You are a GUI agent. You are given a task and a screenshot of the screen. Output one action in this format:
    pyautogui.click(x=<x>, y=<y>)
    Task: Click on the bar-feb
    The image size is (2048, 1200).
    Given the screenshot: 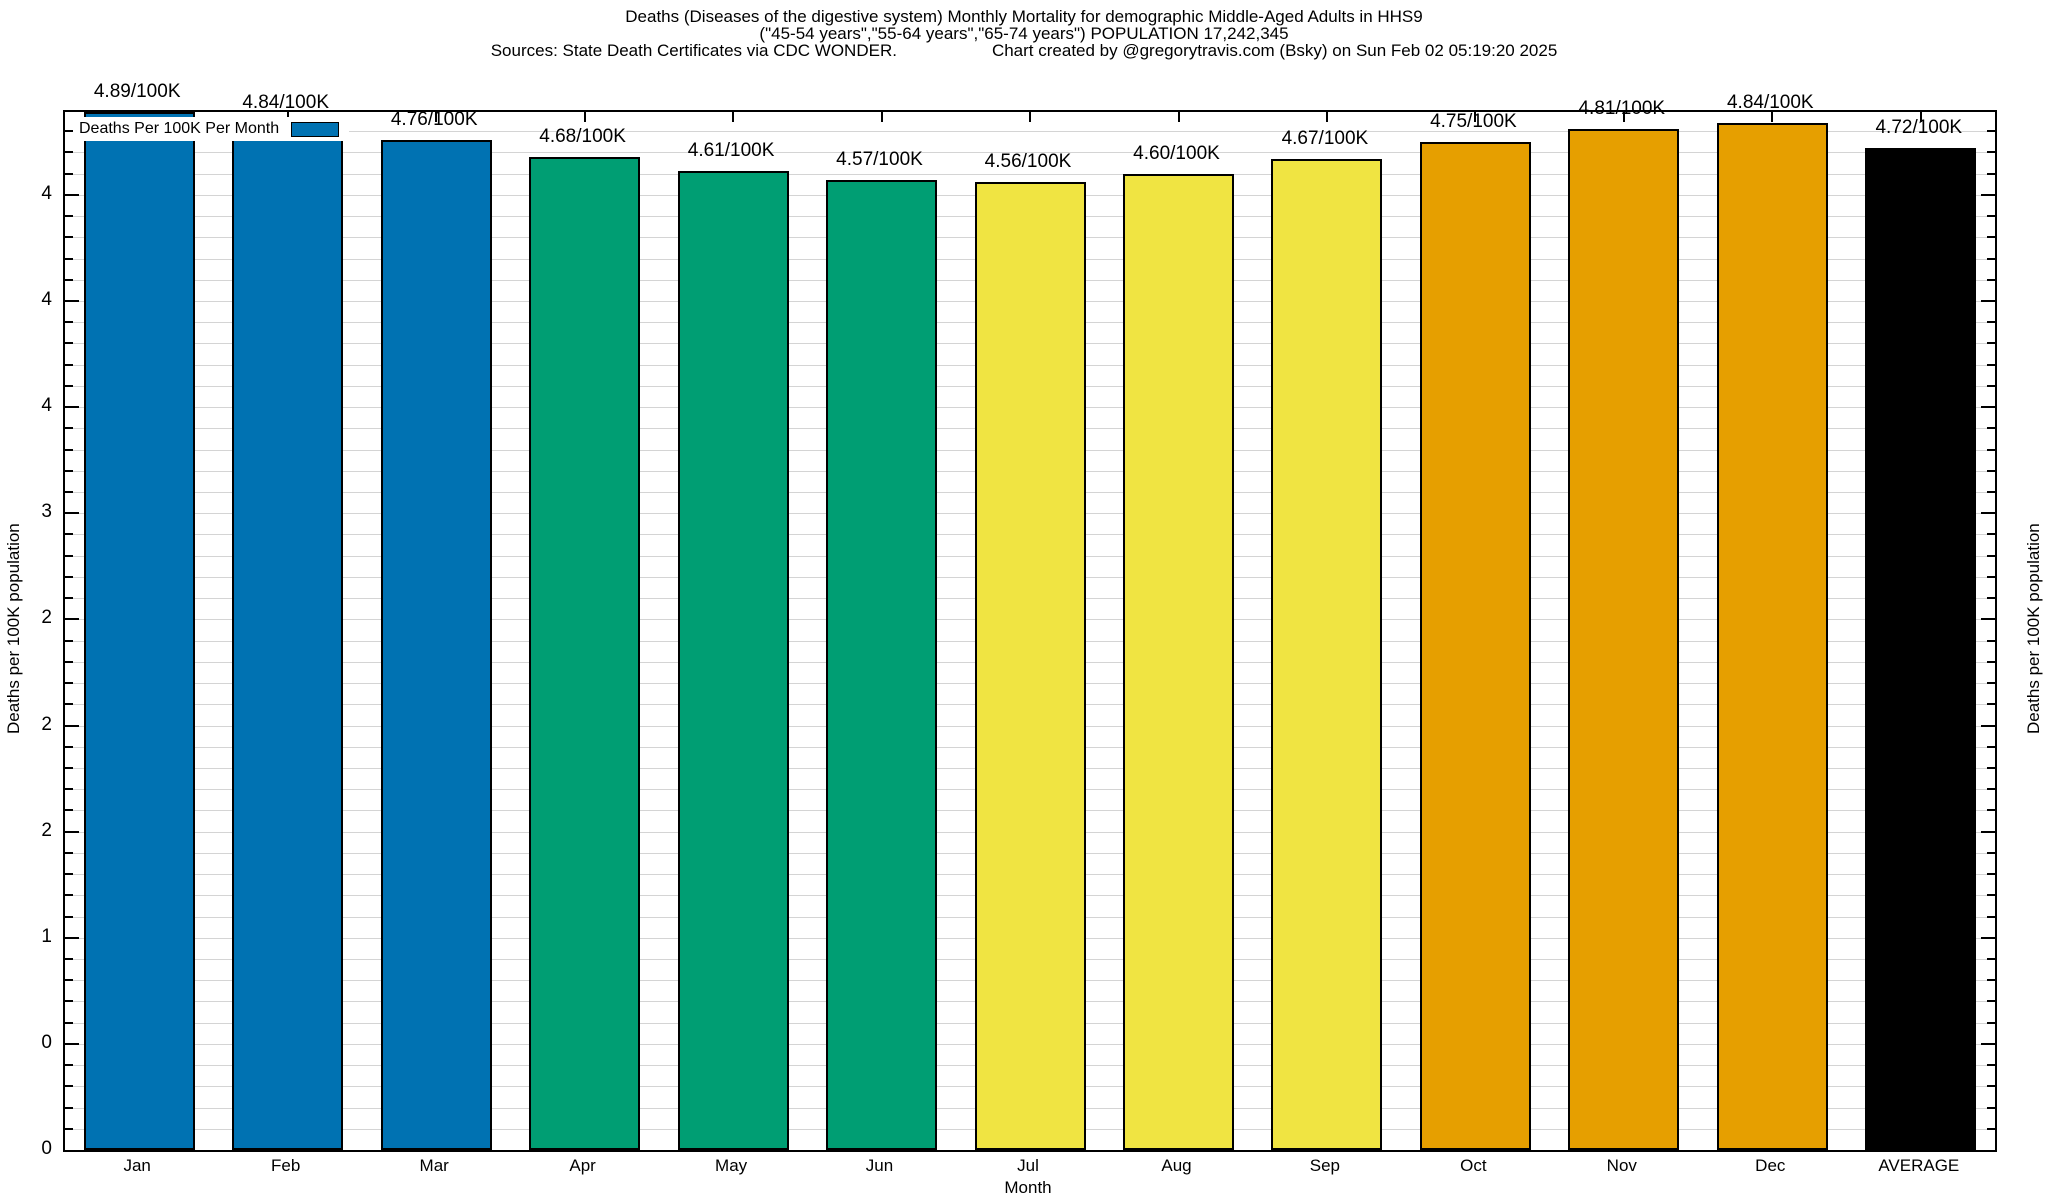 What is the action you would take?
    pyautogui.click(x=288, y=636)
    